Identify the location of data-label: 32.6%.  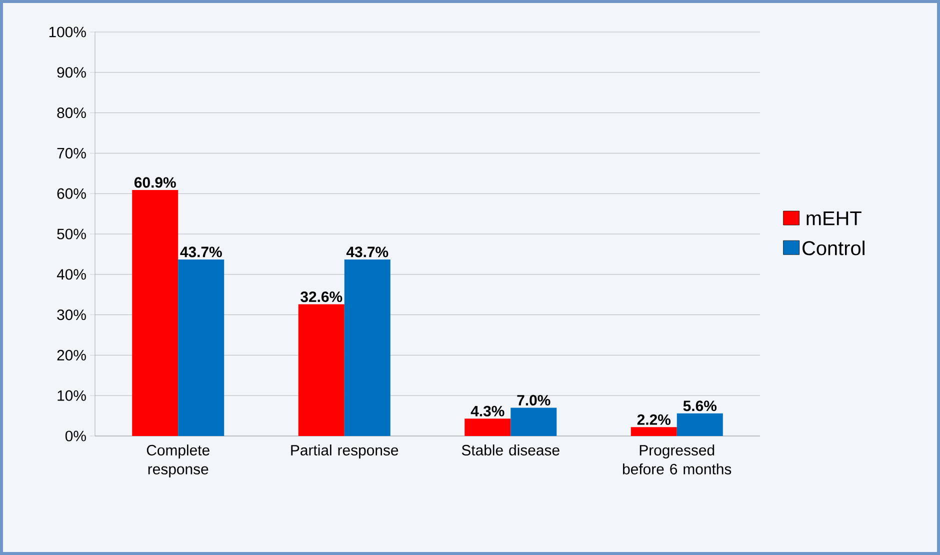
(321, 296).